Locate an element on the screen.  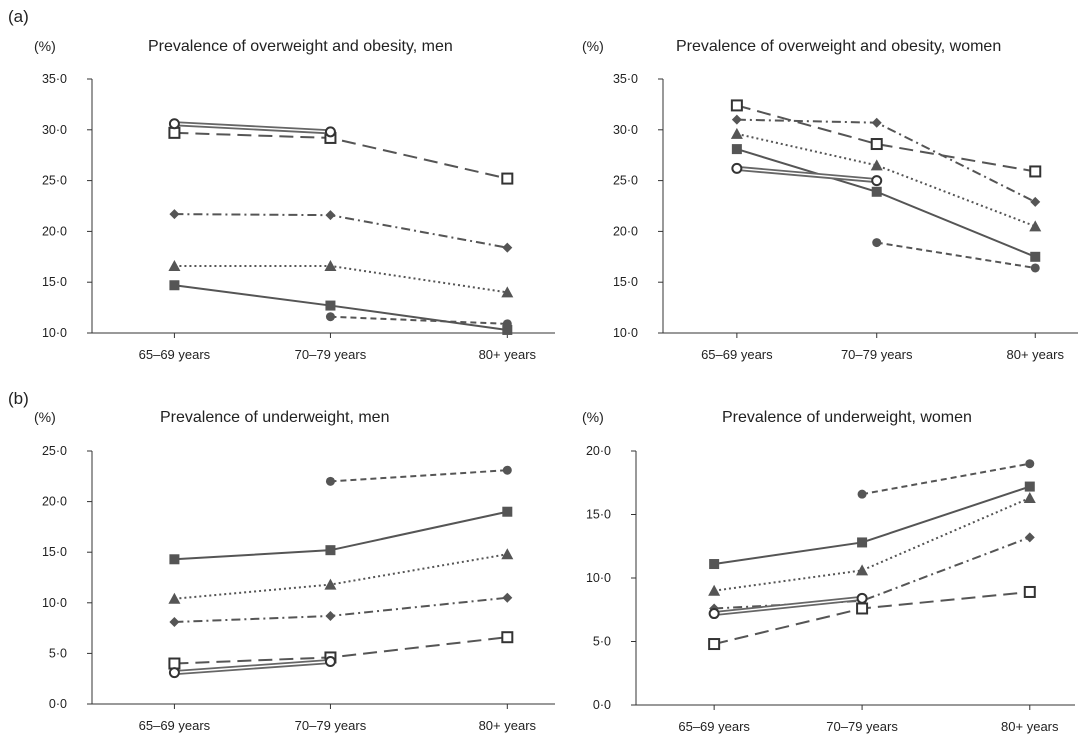
y-tick-label: 35·0 is located at coordinates (625, 79).